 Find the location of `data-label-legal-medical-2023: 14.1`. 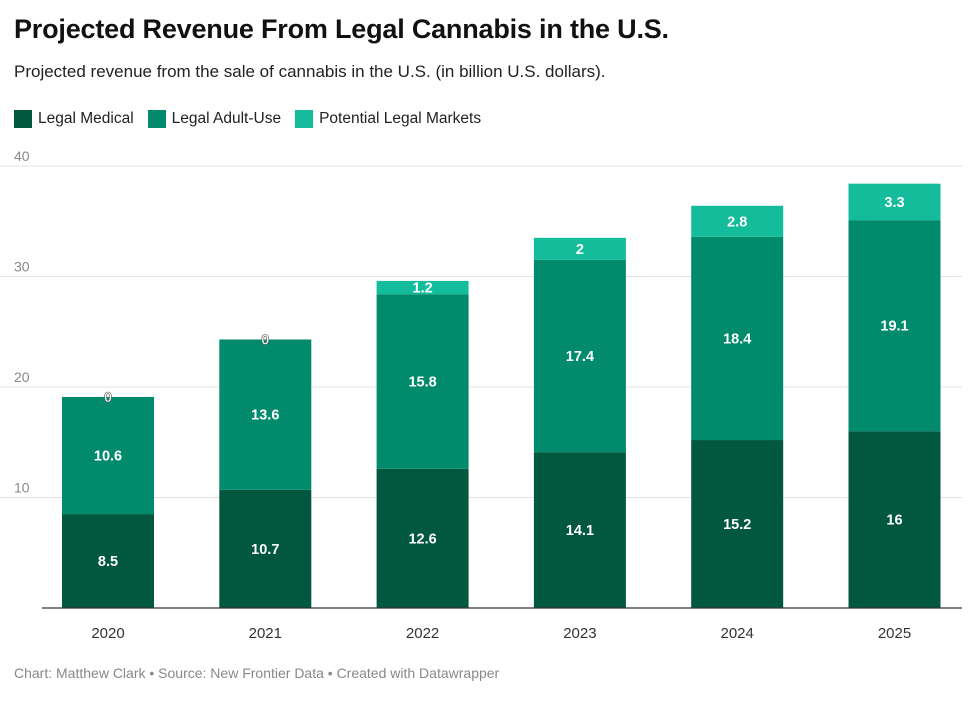

data-label-legal-medical-2023: 14.1 is located at coordinates (580, 531).